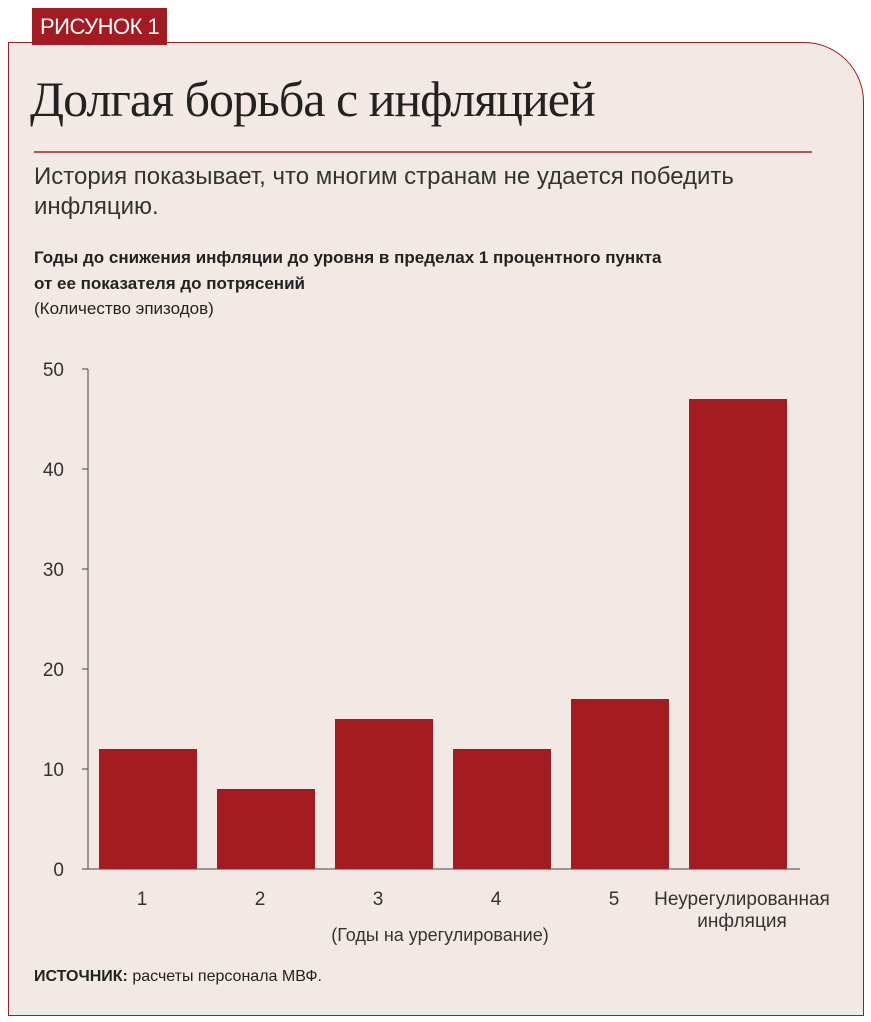  What do you see at coordinates (742, 899) in the screenshot?
I see `x-tick-label: Неурегулированная` at bounding box center [742, 899].